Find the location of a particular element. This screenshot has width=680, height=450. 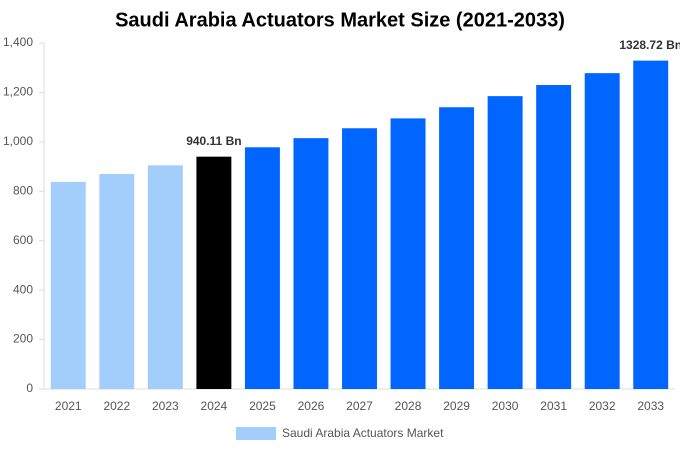

x-tick-label: 2023 is located at coordinates (165, 406).